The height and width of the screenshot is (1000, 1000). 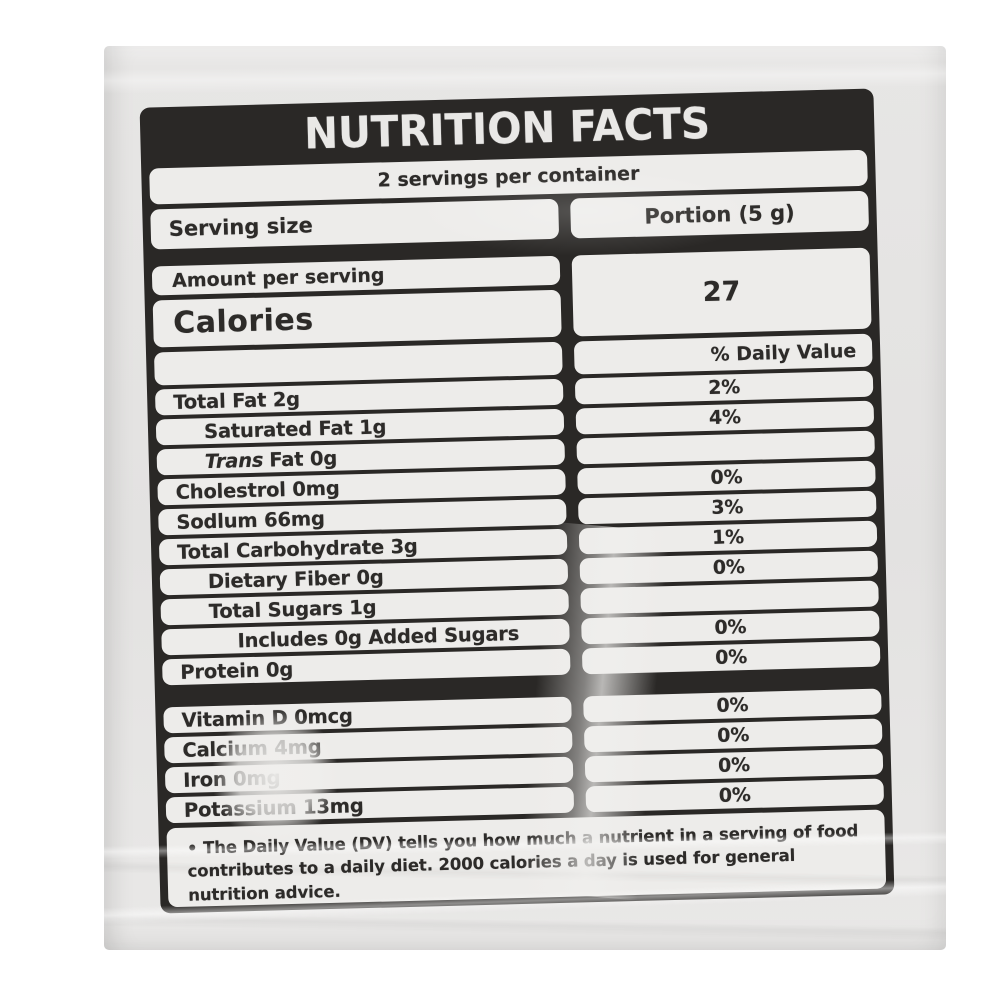 What do you see at coordinates (725, 417) in the screenshot?
I see `nutrient-dv: 4%` at bounding box center [725, 417].